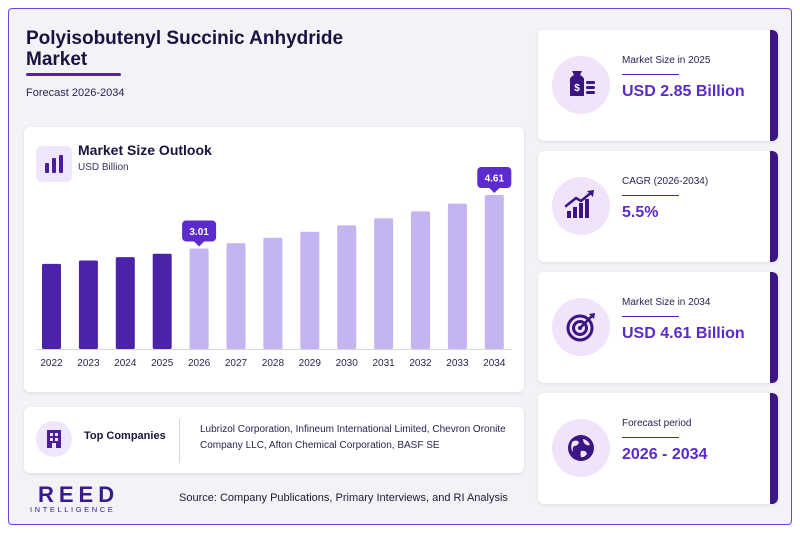 The height and width of the screenshot is (533, 800). What do you see at coordinates (666, 302) in the screenshot?
I see `stat-label: Market Size in 2034` at bounding box center [666, 302].